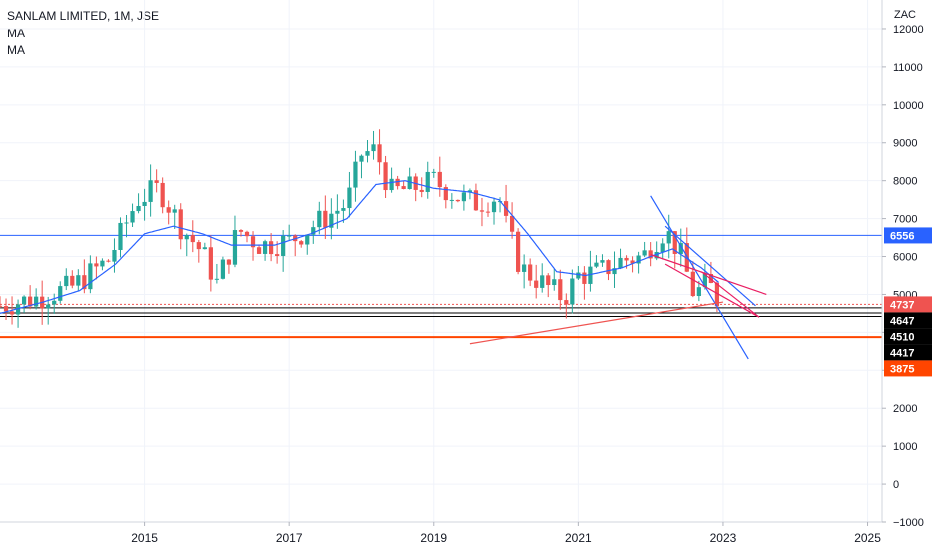 This screenshot has height=550, width=932. I want to click on y-tick-label: 8000, so click(905, 182).